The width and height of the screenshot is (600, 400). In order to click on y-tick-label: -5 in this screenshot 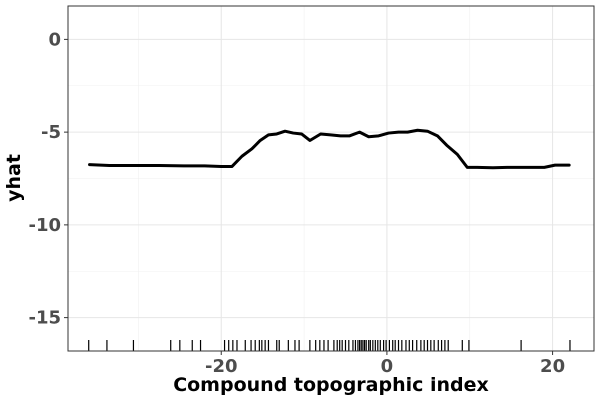, I will do `click(51, 132)`.